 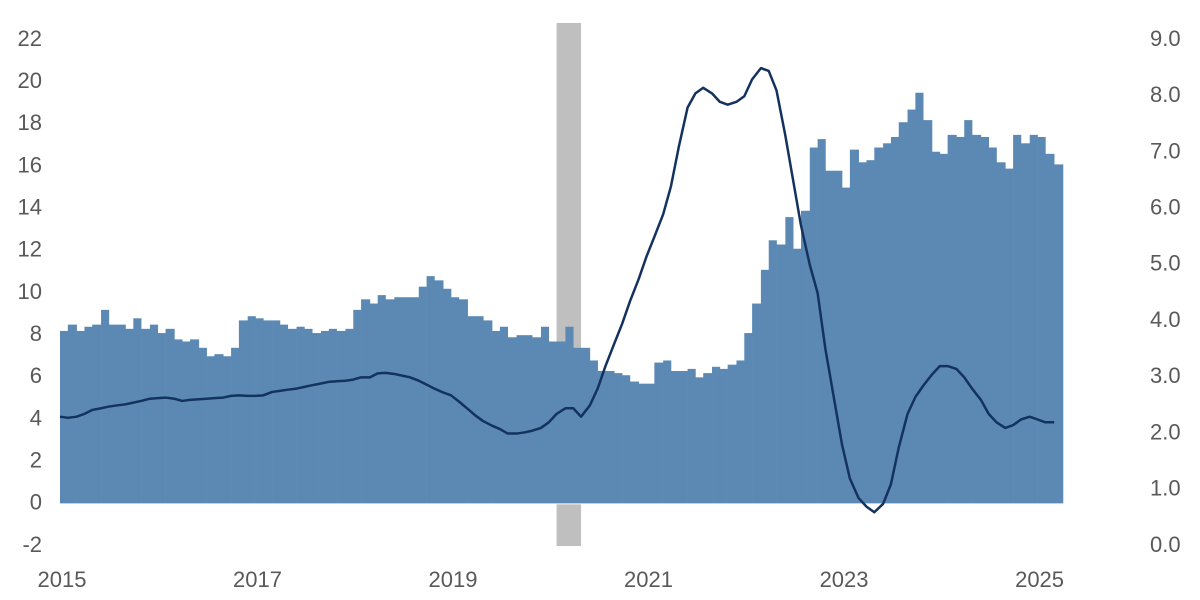 What do you see at coordinates (1165, 488) in the screenshot?
I see `y2-tick-label: 1.0` at bounding box center [1165, 488].